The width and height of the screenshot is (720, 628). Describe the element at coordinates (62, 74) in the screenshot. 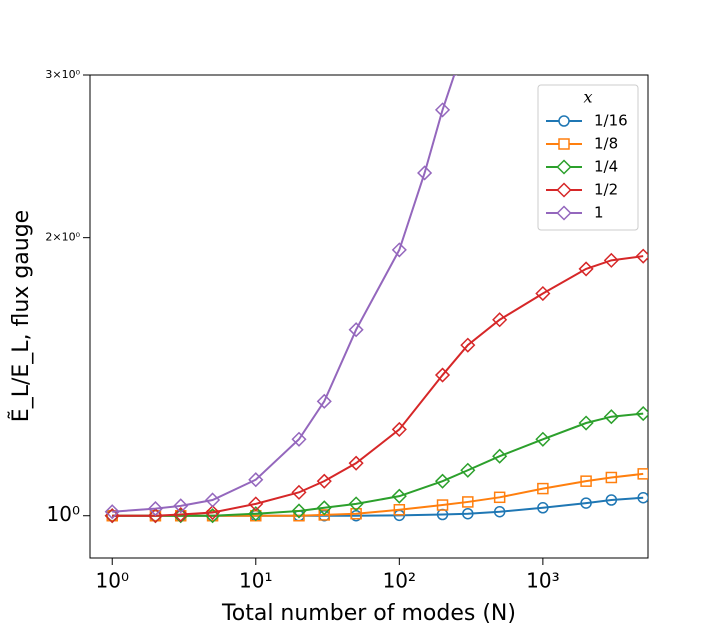

I see `y-tick-label: 3×10⁰` at that location.